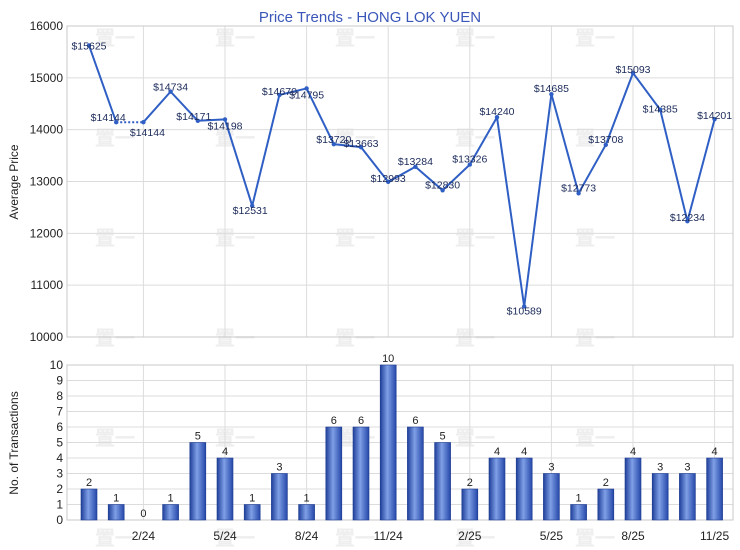  I want to click on price-data-label: $10589, so click(524, 311).